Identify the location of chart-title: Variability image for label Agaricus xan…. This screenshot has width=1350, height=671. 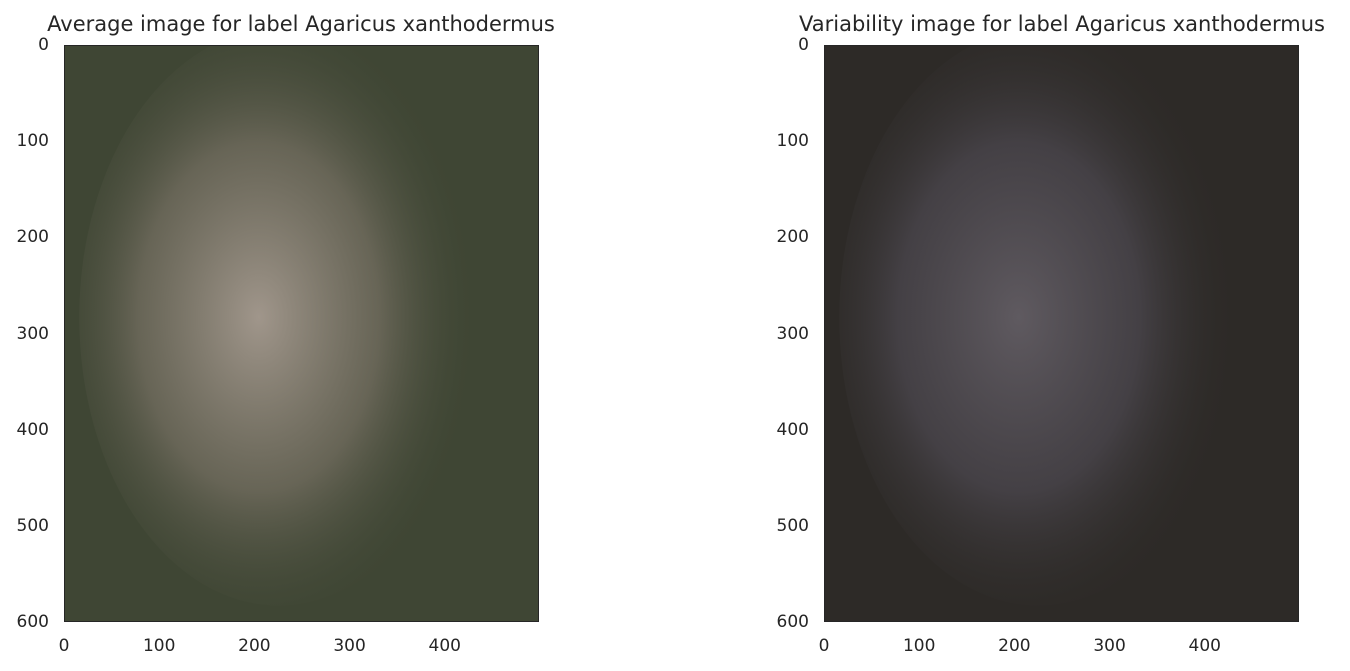
(1062, 24).